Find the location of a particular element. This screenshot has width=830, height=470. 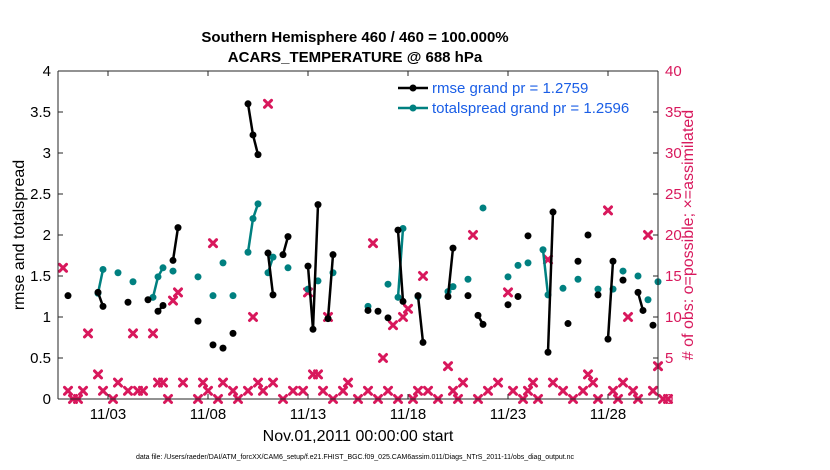

x-tick-label: 11/13 is located at coordinates (308, 414).